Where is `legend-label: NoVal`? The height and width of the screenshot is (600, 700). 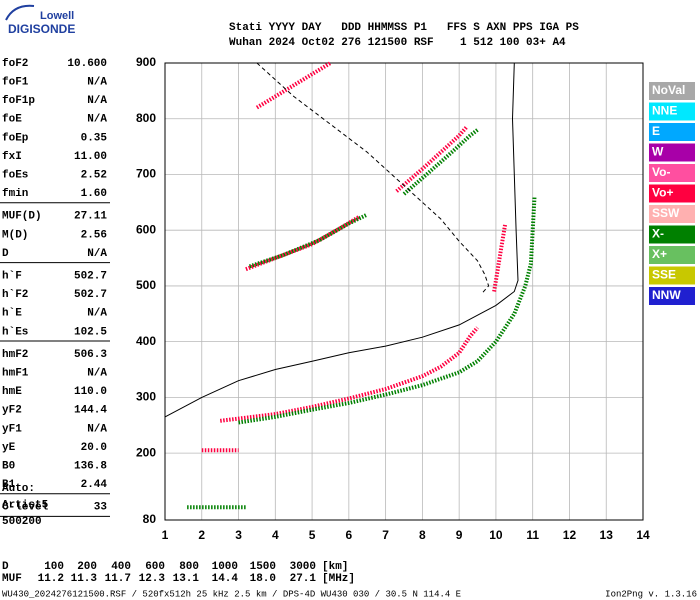
legend-label: NoVal is located at coordinates (668, 90).